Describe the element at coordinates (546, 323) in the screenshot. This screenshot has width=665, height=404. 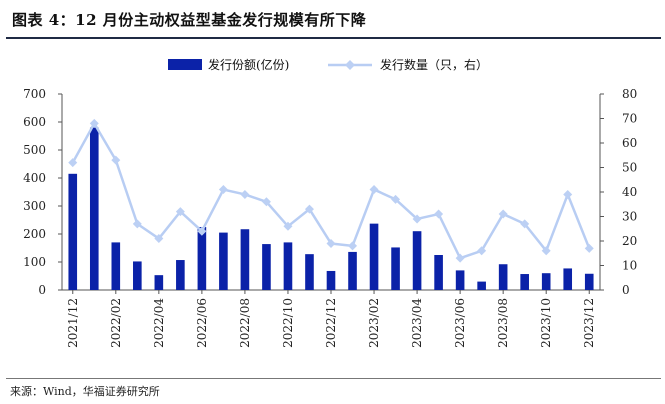
I see `x-tick-label: 2023/10` at that location.